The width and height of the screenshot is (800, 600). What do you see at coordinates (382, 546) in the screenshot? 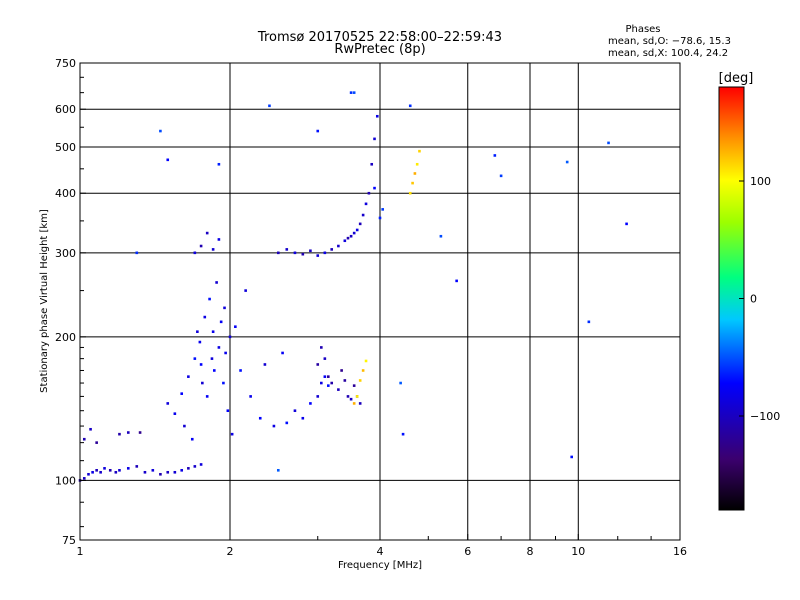
I see `x-axis-ticks: 1 2 4 6 8 10 16` at bounding box center [382, 546].